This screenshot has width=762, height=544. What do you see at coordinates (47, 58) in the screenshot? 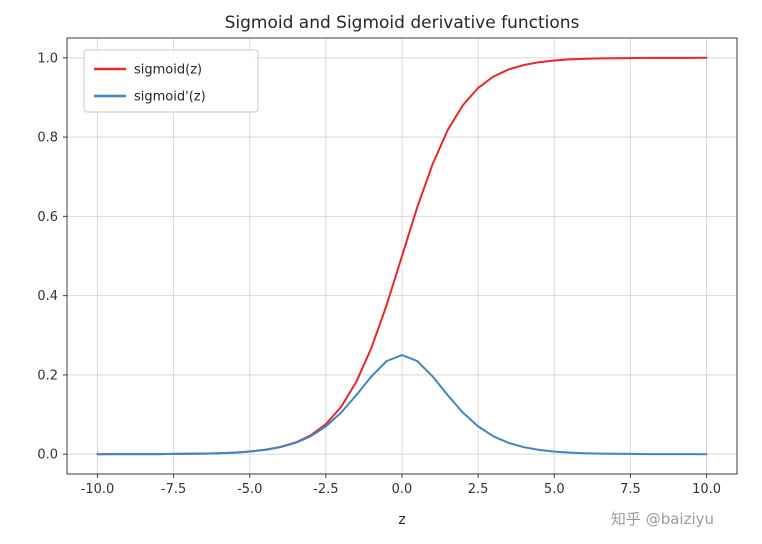
I see `y-tick-label: 1.0` at bounding box center [47, 58].